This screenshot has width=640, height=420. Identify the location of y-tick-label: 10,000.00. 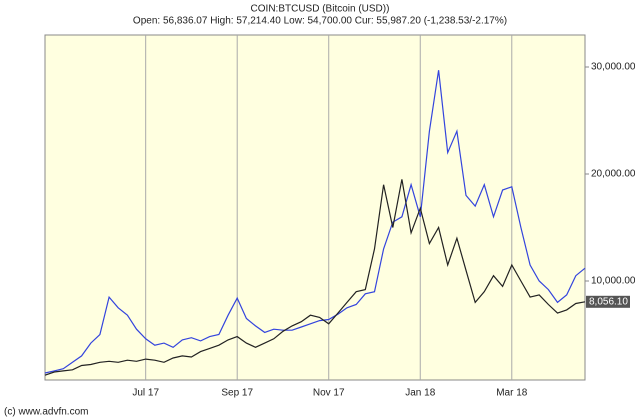
(613, 281).